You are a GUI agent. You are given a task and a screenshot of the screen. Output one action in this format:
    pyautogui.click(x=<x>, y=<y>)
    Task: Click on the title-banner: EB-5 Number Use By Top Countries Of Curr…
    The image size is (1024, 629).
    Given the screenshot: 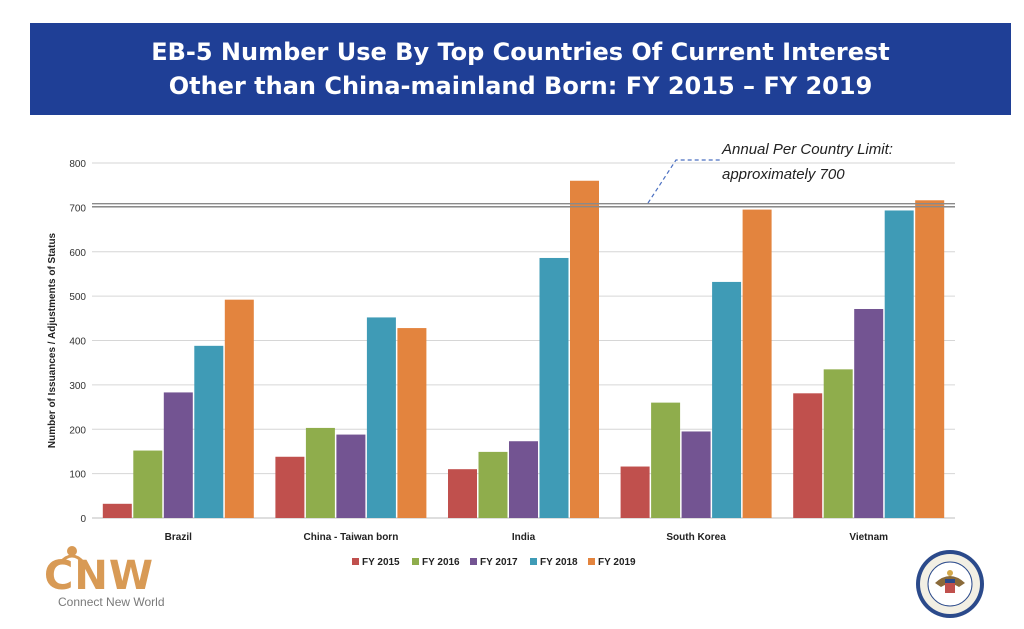 What is the action you would take?
    pyautogui.click(x=520, y=69)
    